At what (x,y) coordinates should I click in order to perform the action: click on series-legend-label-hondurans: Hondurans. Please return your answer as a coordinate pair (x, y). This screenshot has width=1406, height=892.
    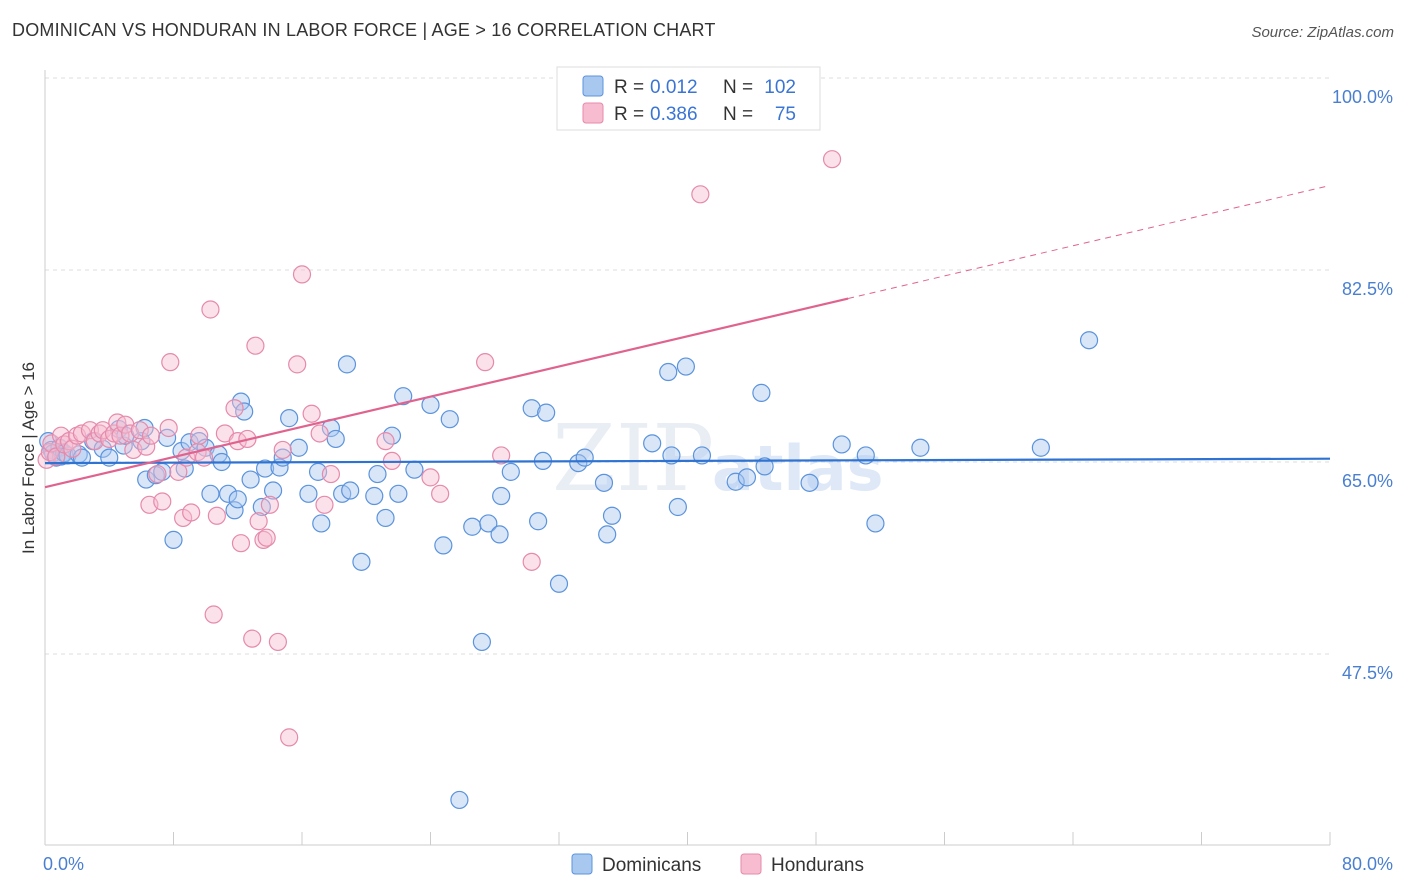
    Looking at the image, I should click on (817, 865).